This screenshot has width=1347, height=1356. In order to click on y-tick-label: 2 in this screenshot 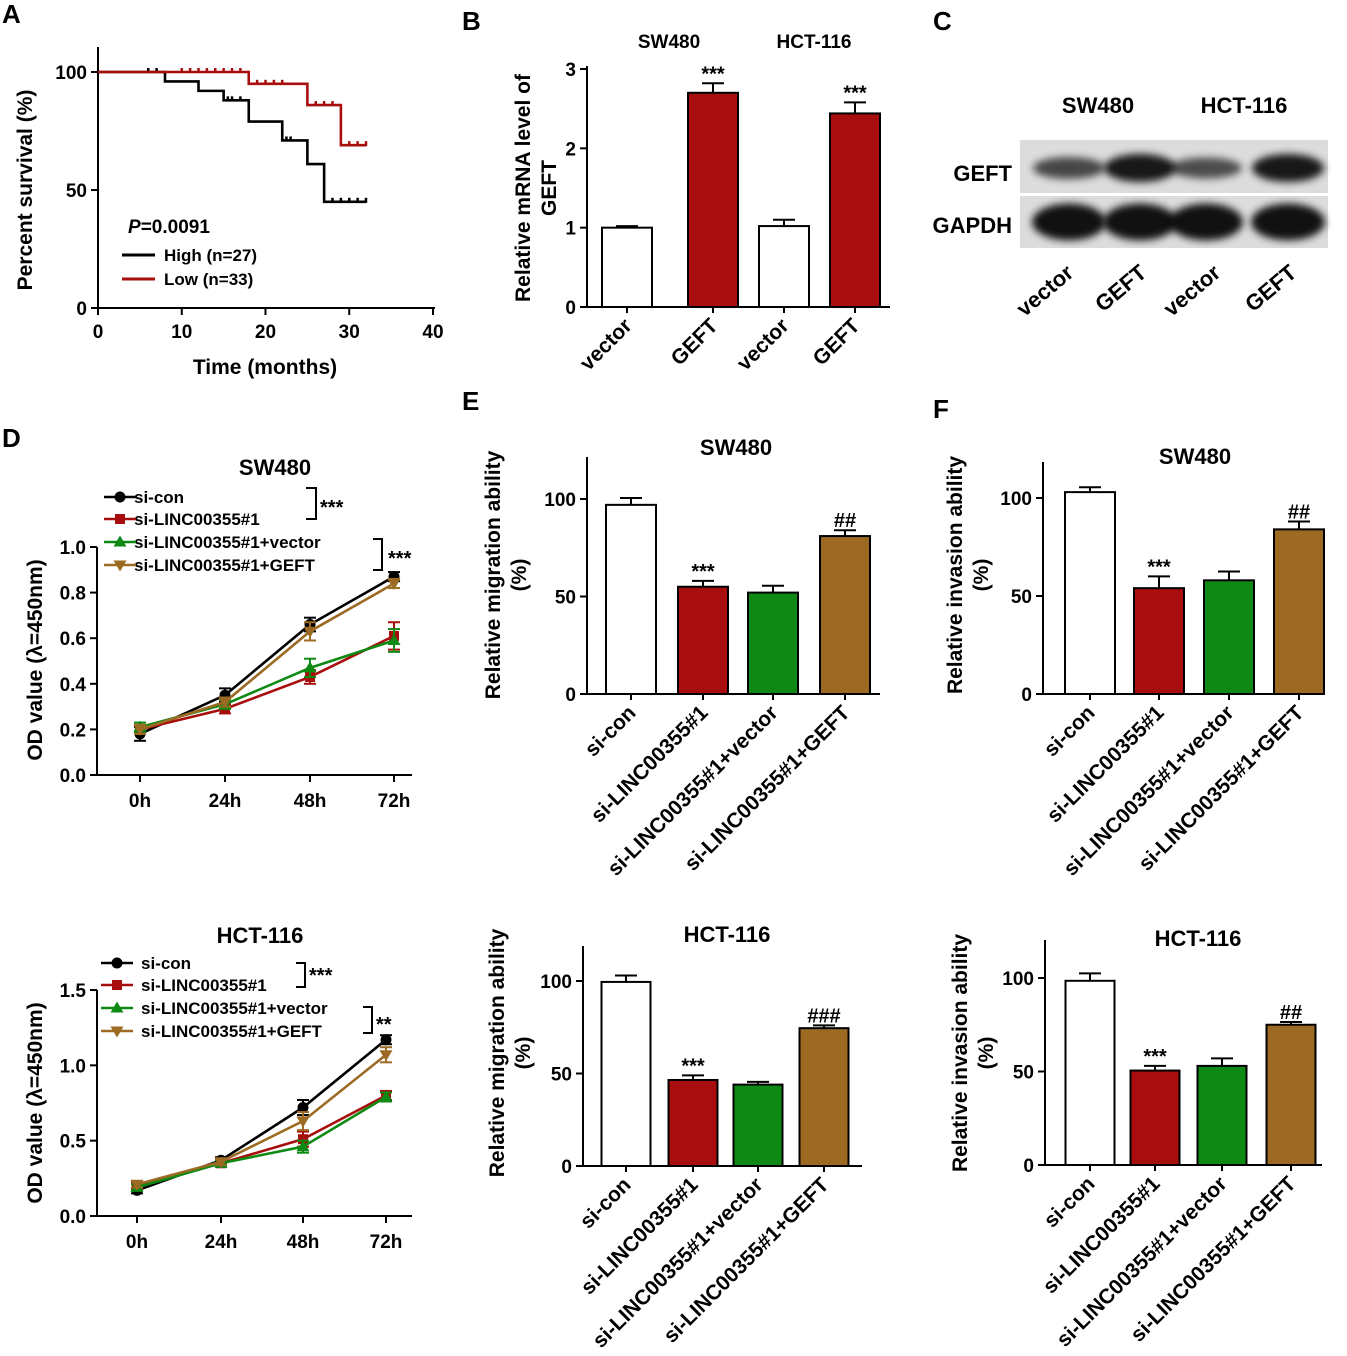, I will do `click(570, 149)`.